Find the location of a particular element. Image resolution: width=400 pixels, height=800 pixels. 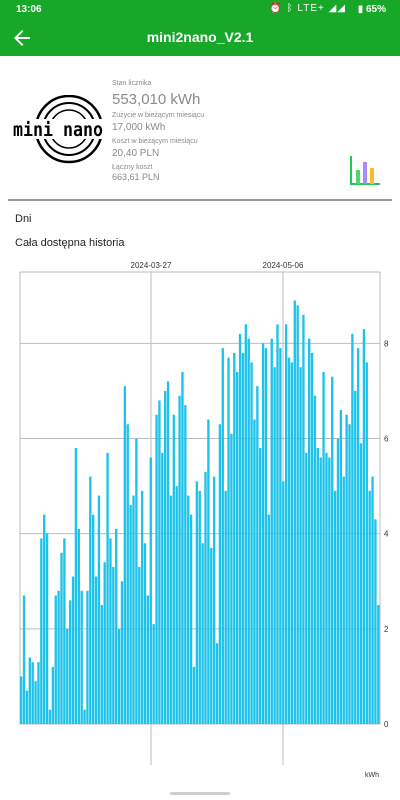

battery-level: ▮ 65% is located at coordinates (372, 9).